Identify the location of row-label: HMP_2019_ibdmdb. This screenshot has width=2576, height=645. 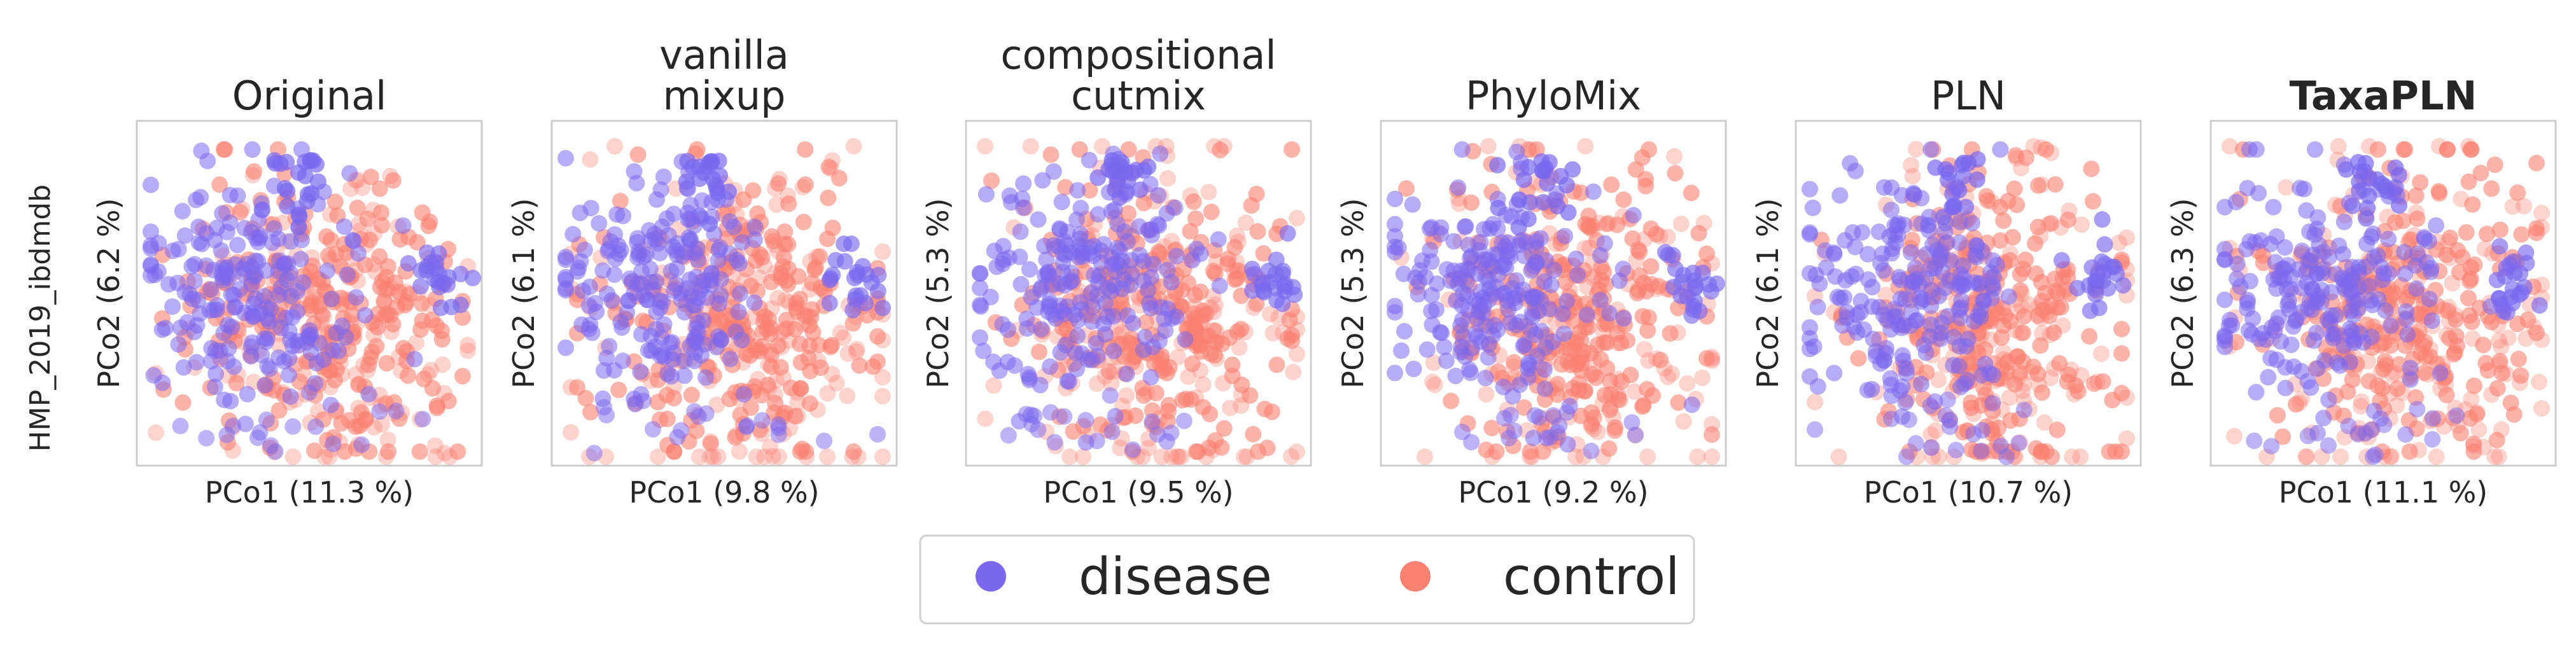
(40, 318).